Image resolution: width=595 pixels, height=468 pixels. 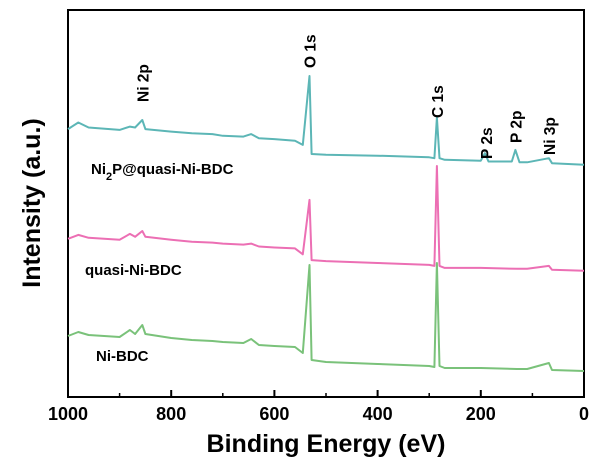 What do you see at coordinates (162, 172) in the screenshot?
I see `series-label: Ni2P@quasi-Ni-BDC` at bounding box center [162, 172].